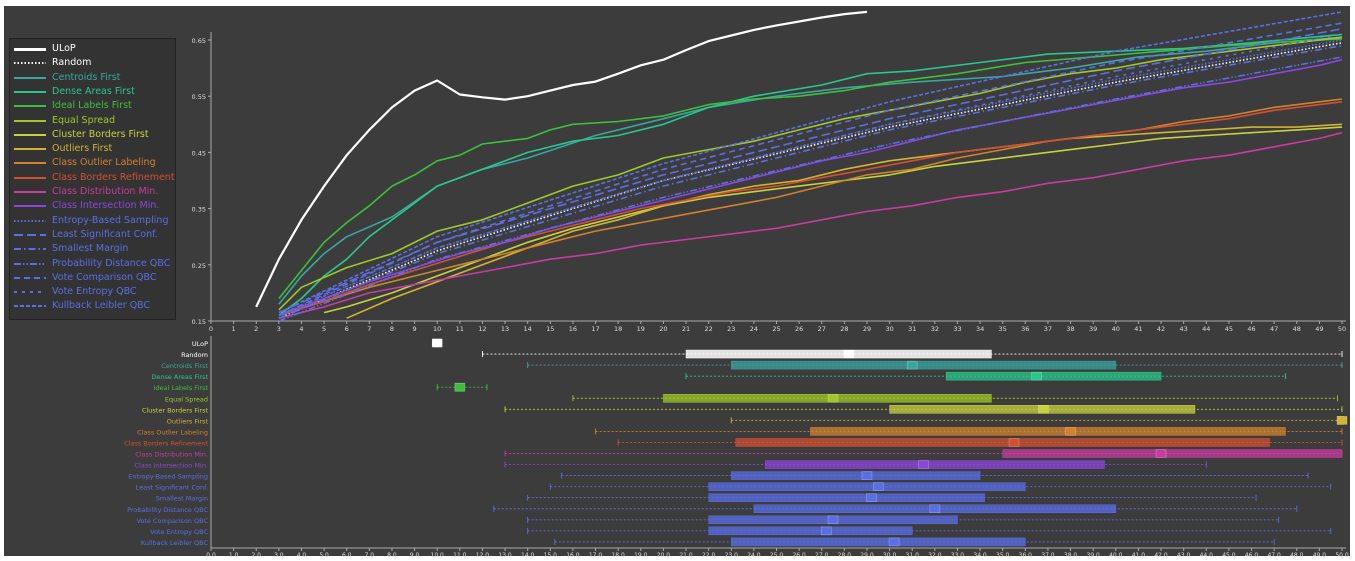 This screenshot has width=1355, height=561. Describe the element at coordinates (751, 398) in the screenshot. I see `box-row: Equal Spread` at that location.